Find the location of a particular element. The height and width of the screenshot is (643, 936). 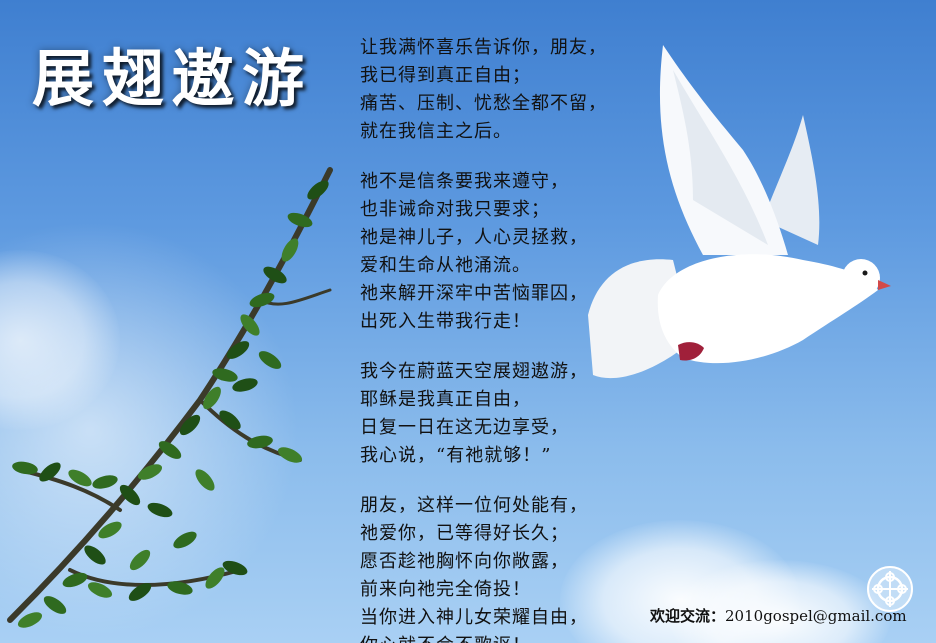

poem-line: 出死入生带我行走！ is located at coordinates (510, 322).